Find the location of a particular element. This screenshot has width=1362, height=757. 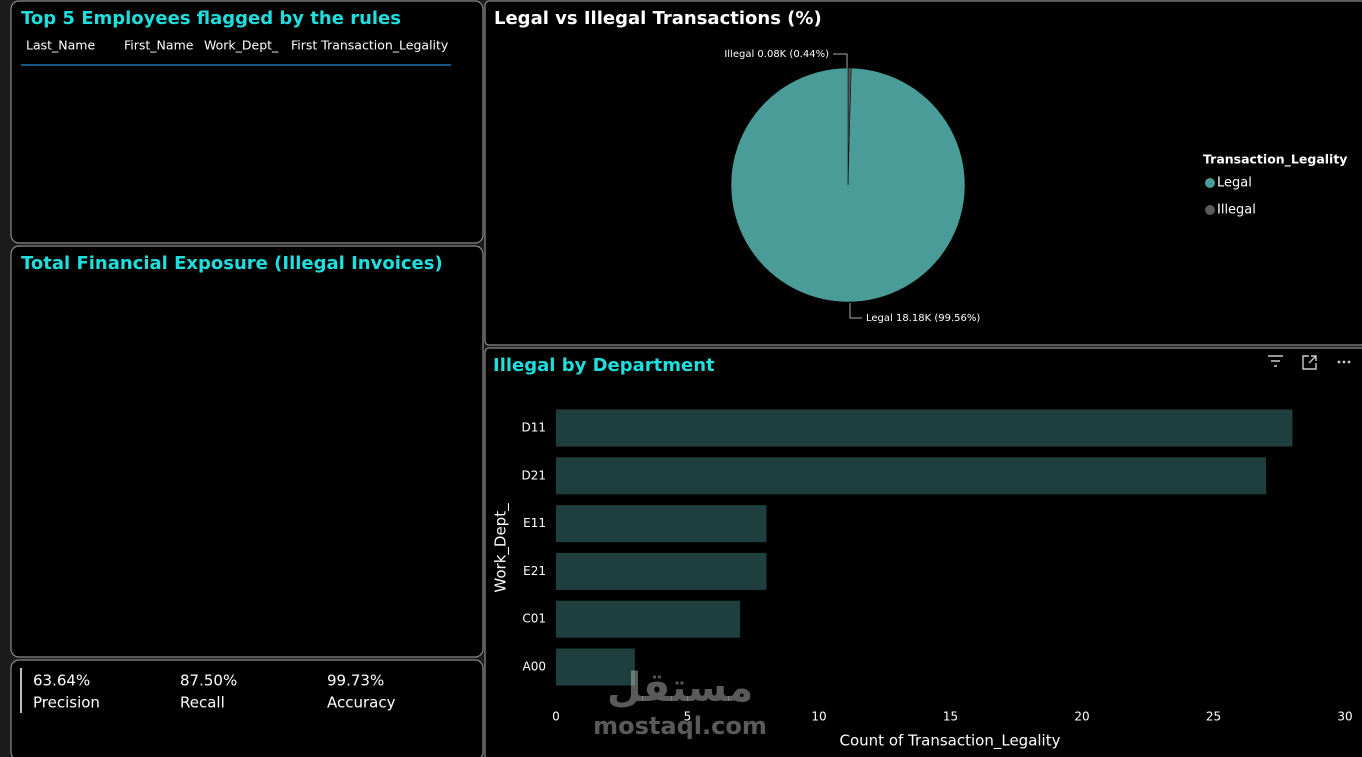

focus-icon is located at coordinates (1309, 362).